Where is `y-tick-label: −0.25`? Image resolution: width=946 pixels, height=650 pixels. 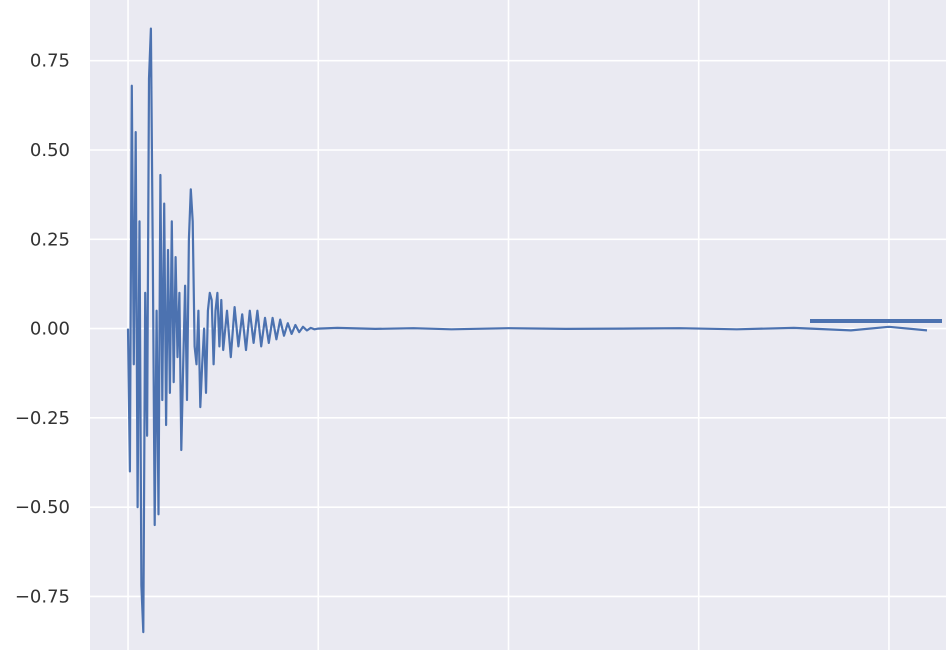
y-tick-label: −0.25 is located at coordinates (42, 418).